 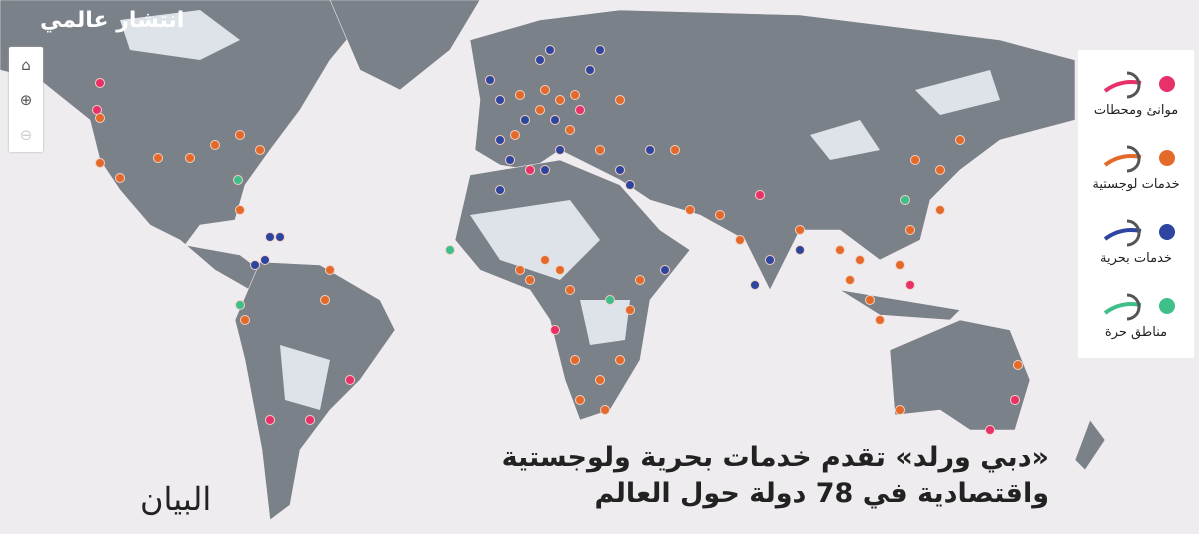 I want to click on home-icon: ⌂, so click(x=26, y=64).